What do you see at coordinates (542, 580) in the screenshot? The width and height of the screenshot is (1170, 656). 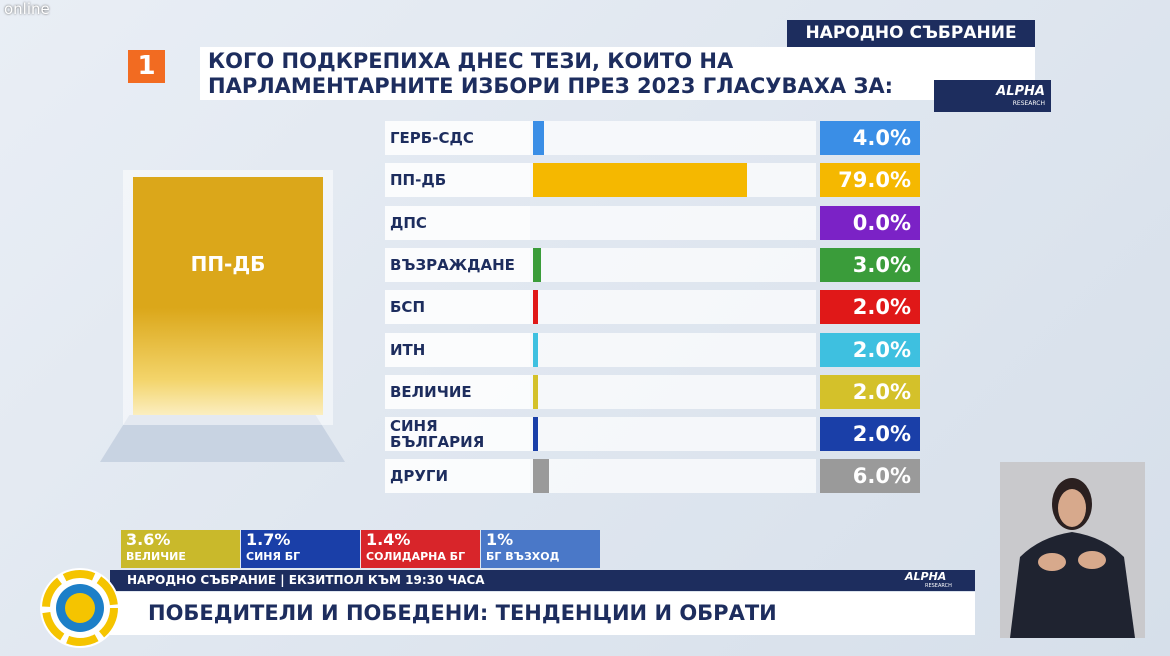 I see `ticker-bar` at bounding box center [542, 580].